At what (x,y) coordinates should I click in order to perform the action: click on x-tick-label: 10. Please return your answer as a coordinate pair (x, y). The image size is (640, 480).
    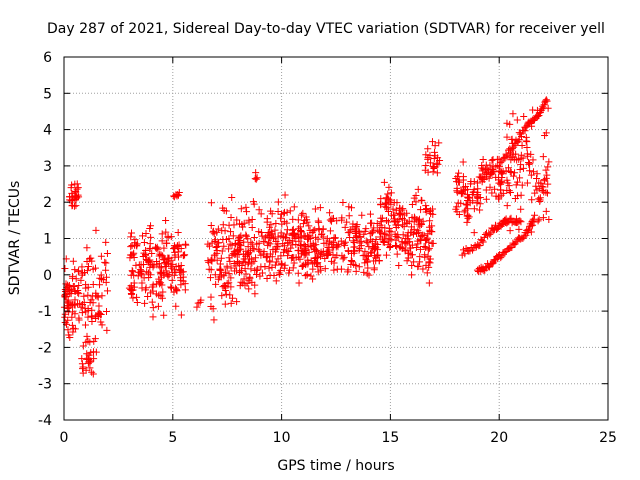
    Looking at the image, I should click on (282, 438).